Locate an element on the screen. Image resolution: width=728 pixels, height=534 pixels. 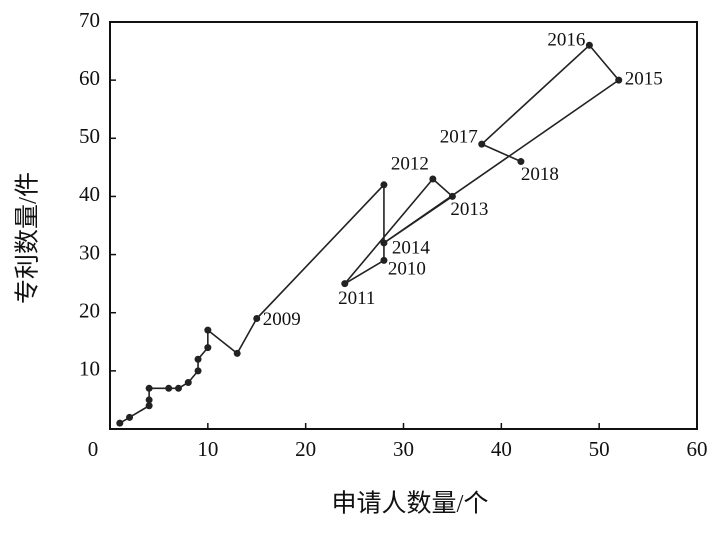
x-tick-label: 40 is located at coordinates (501, 449).